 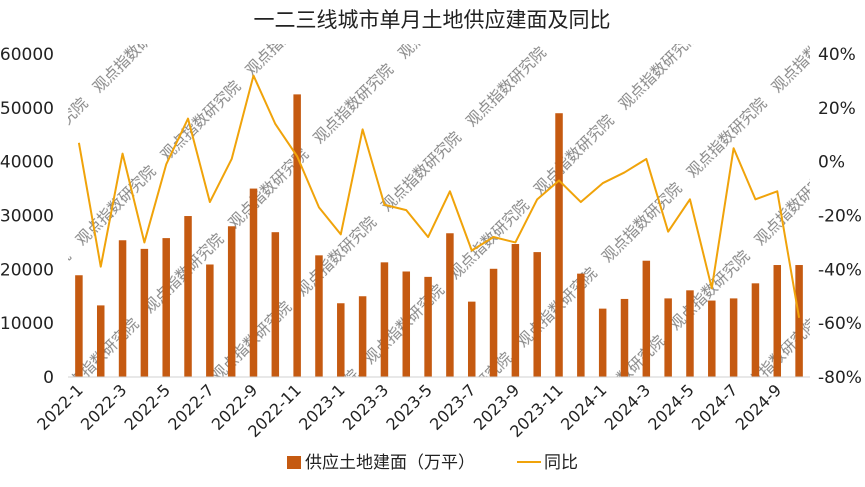 What do you see at coordinates (27, 163) in the screenshot?
I see `y-left-tick-label: 40000` at bounding box center [27, 163].